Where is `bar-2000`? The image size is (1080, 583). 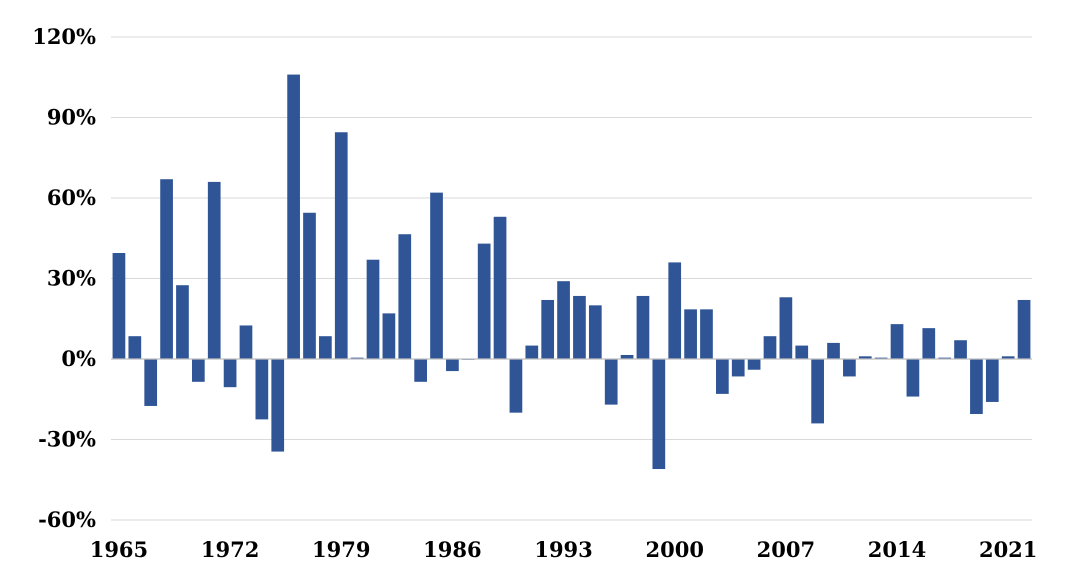
bar-2000 is located at coordinates (675, 310).